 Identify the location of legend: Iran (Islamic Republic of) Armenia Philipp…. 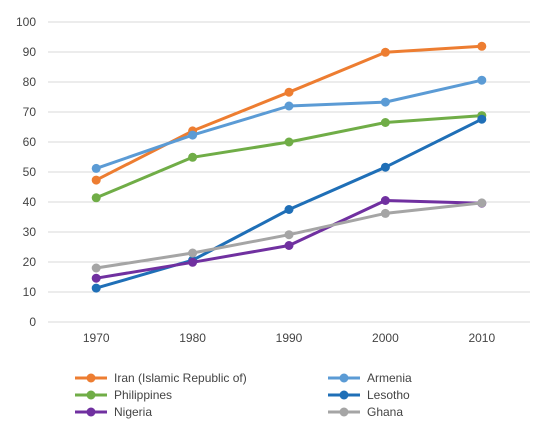
(243, 395).